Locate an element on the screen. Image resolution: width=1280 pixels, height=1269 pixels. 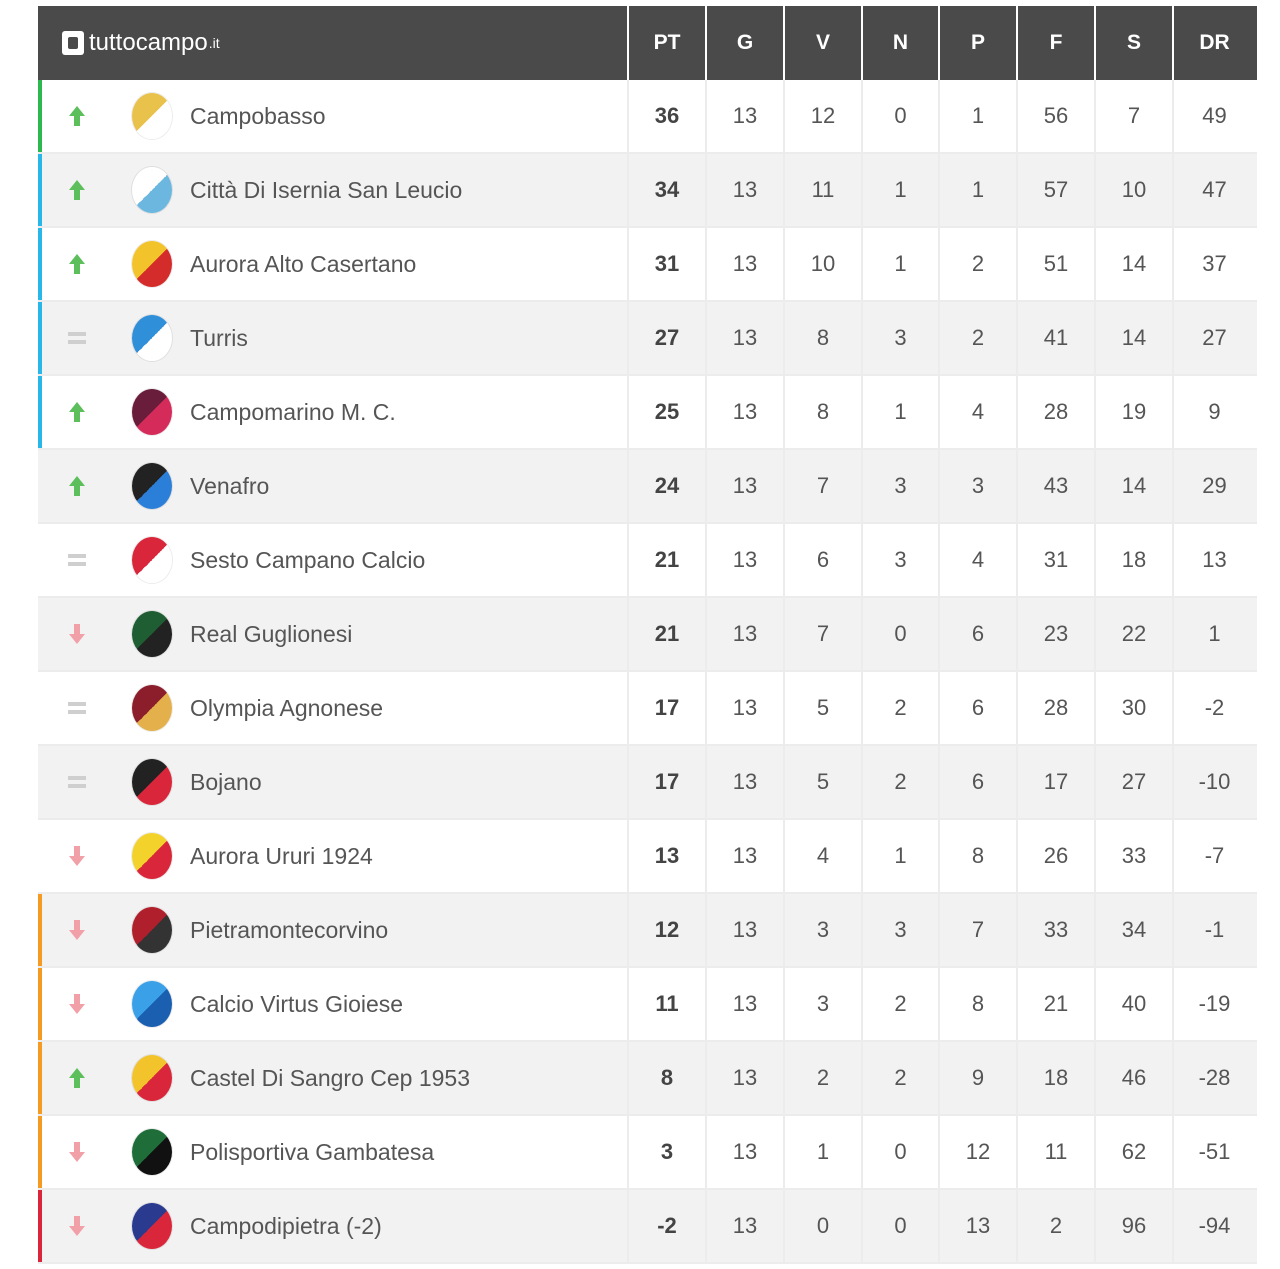
team-name: Castel Di Sangro Cep 1953 is located at coordinates (330, 1077).